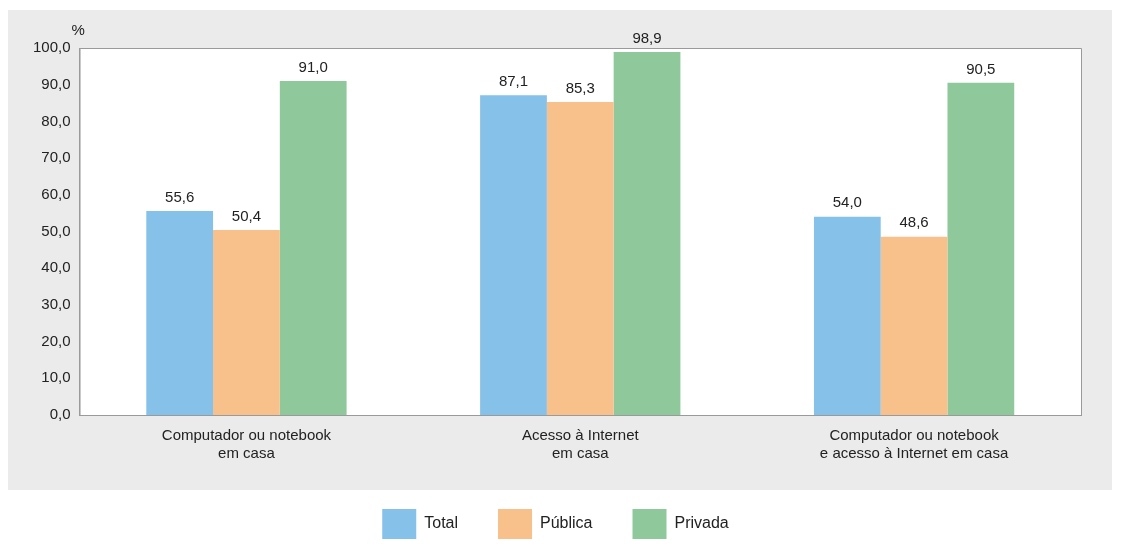 The width and height of the screenshot is (1121, 555). Describe the element at coordinates (56, 267) in the screenshot. I see `y-tick-label: 40,0` at that location.